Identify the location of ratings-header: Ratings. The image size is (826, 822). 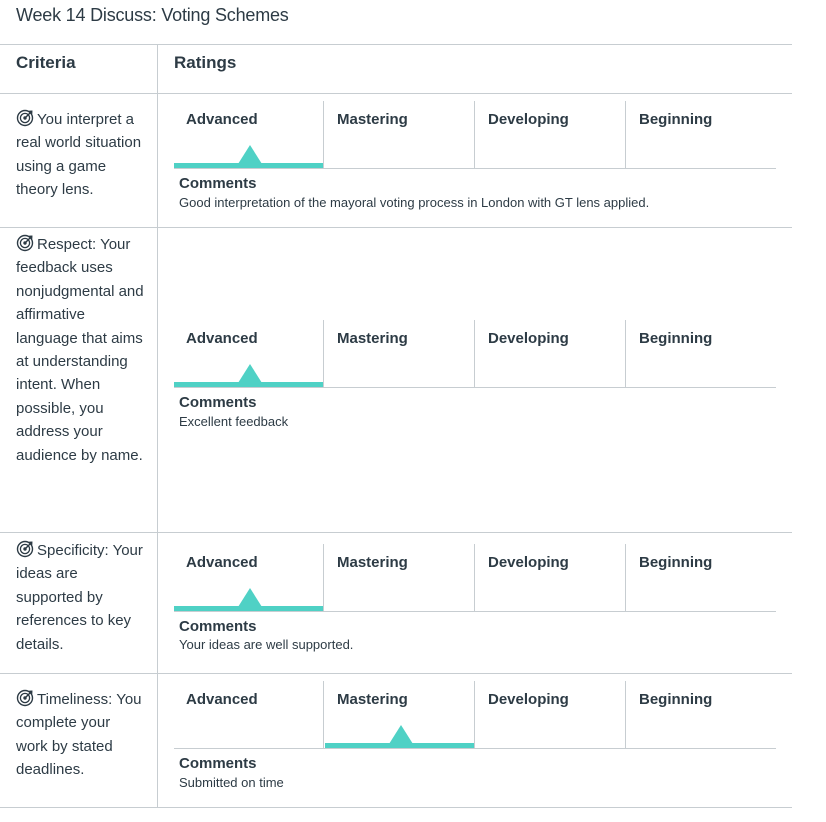
(205, 62).